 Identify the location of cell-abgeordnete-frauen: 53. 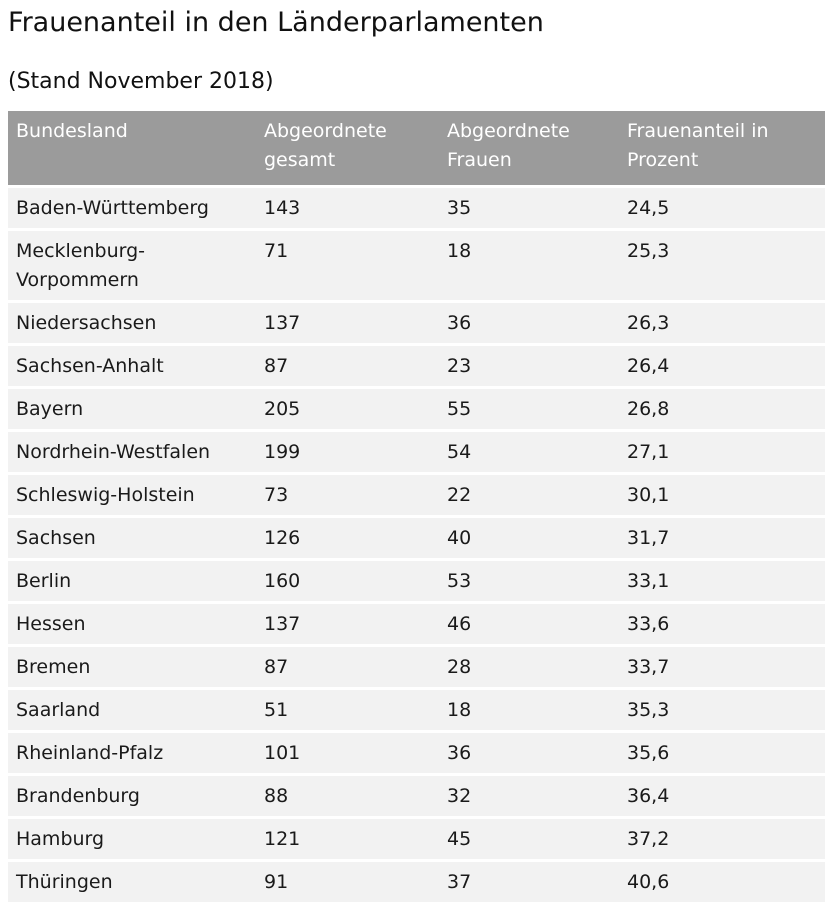
(529, 581).